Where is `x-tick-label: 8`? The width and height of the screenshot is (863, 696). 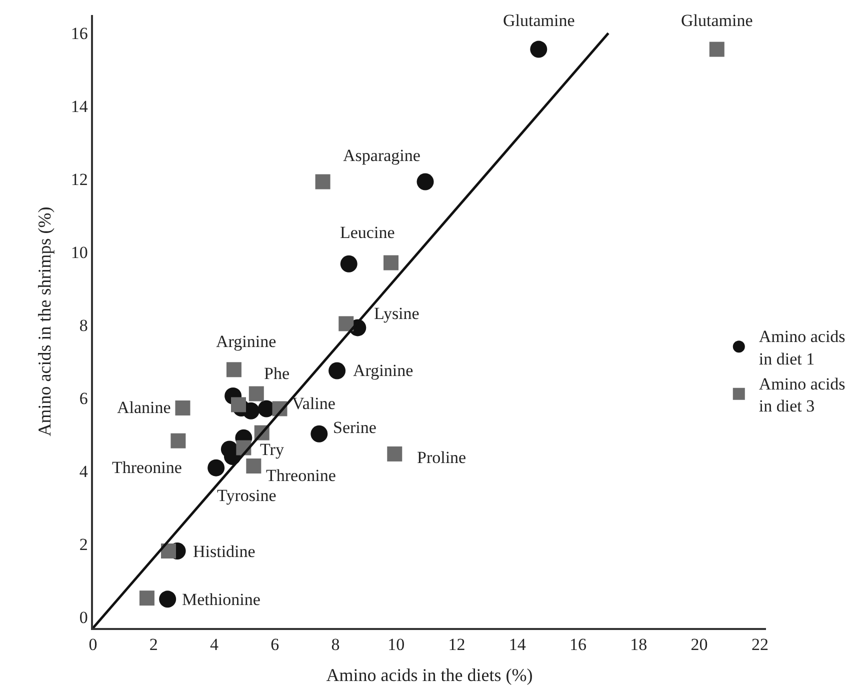 x-tick-label: 8 is located at coordinates (335, 644).